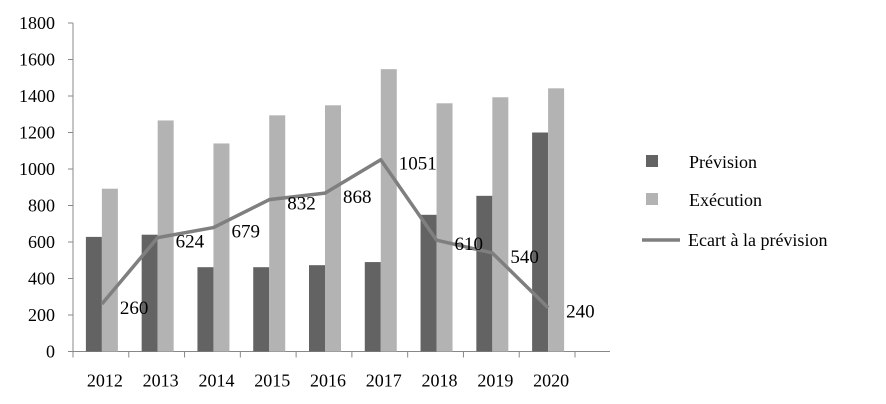 Image resolution: width=886 pixels, height=404 pixels. I want to click on bar-prévision-2012, so click(93, 294).